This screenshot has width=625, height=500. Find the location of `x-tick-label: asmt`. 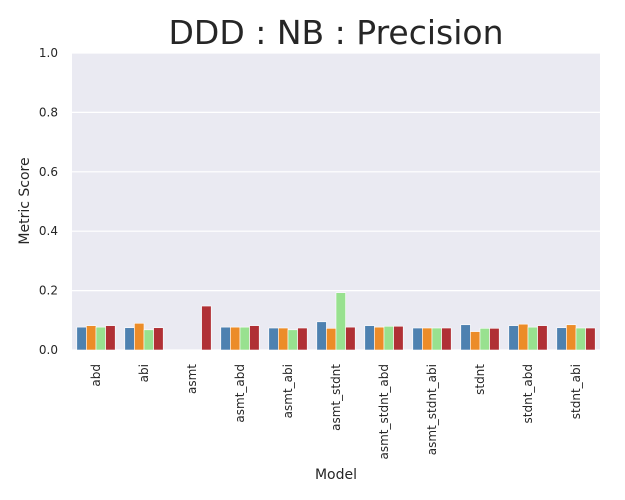

x-tick-label: asmt is located at coordinates (192, 379).